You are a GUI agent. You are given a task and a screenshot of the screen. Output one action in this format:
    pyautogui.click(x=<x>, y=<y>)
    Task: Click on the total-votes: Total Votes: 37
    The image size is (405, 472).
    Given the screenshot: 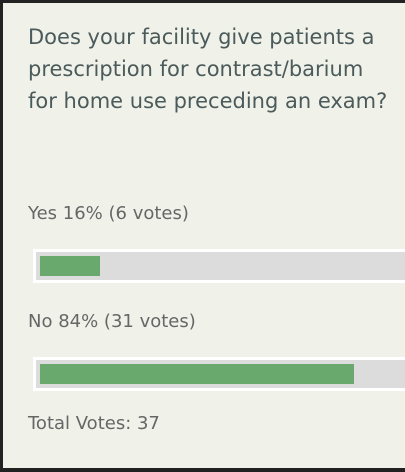 What is the action you would take?
    pyautogui.click(x=94, y=423)
    